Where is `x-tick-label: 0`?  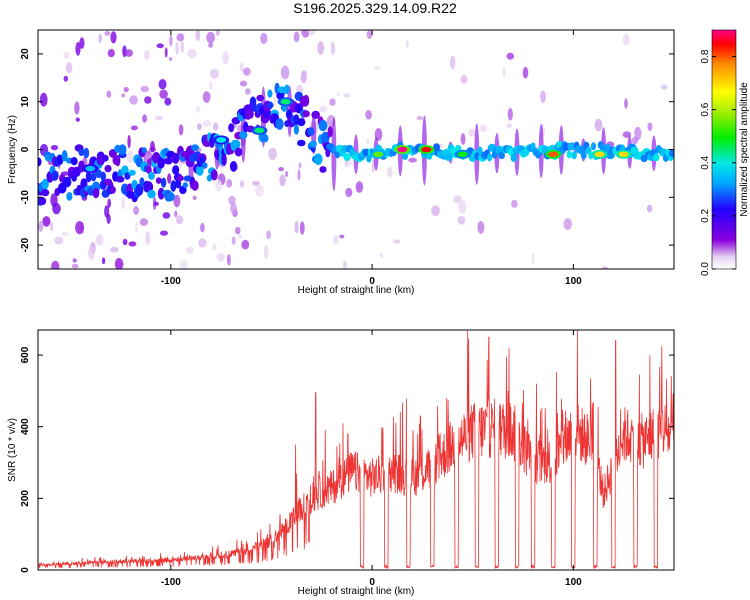
x-tick-label: 0 is located at coordinates (372, 281).